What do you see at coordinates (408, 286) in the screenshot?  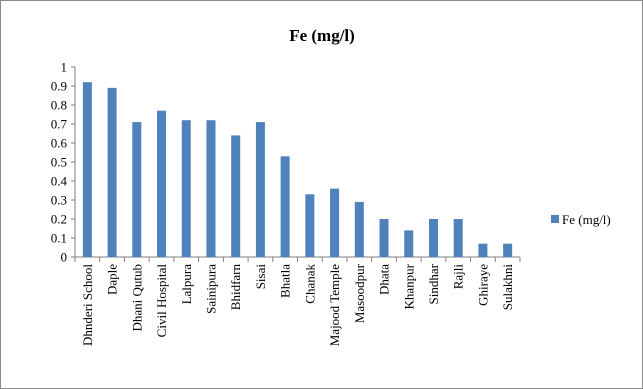 I see `x-tick-label: Khanpur` at bounding box center [408, 286].